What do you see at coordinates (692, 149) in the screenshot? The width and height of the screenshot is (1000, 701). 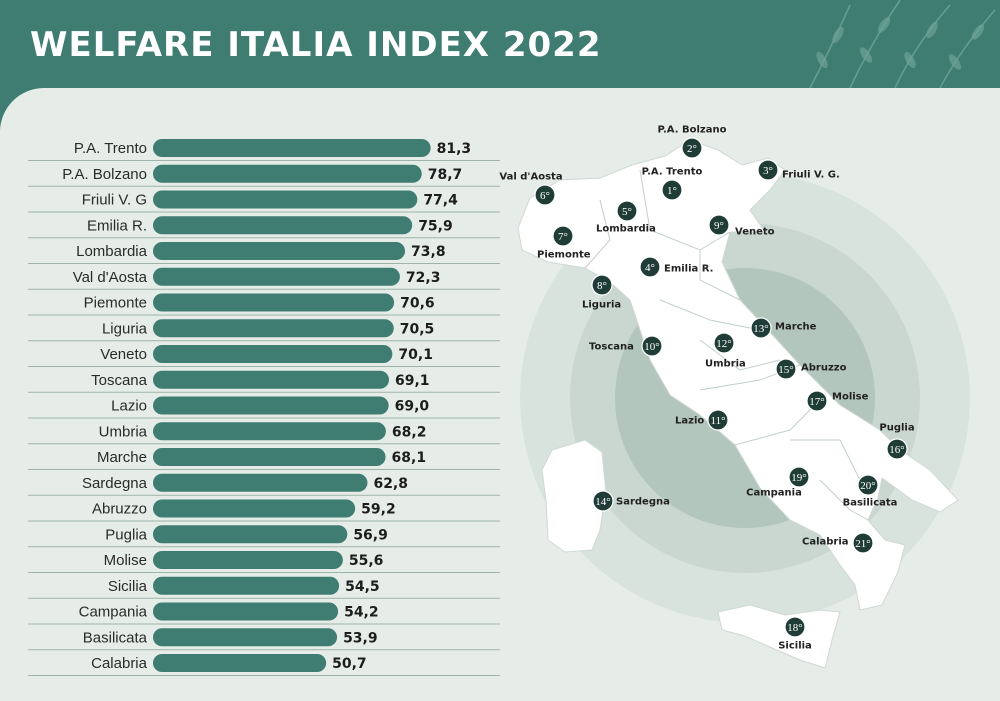 I see `rank-number: 2°` at bounding box center [692, 149].